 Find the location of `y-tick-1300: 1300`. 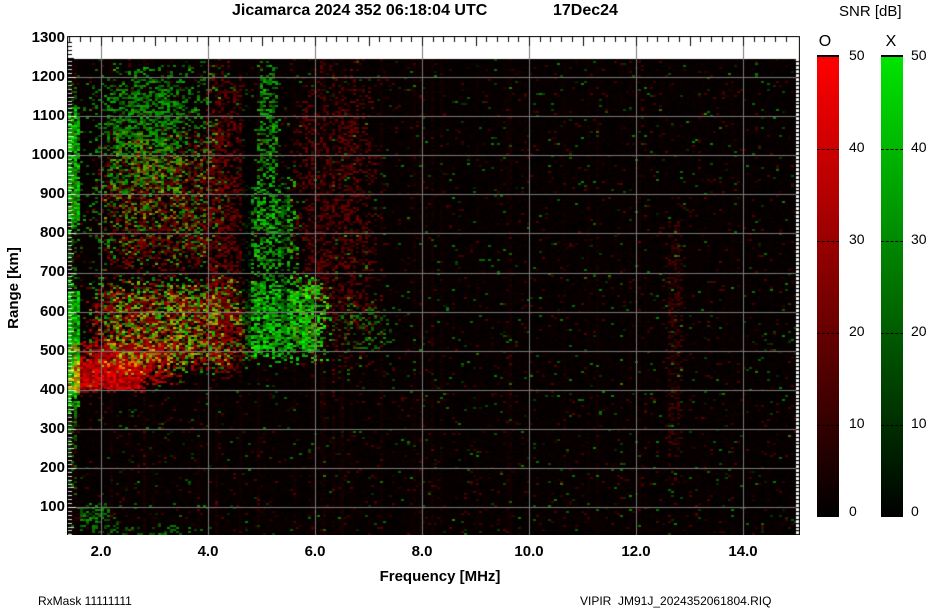

y-tick-1300: 1300 is located at coordinates (48, 37).